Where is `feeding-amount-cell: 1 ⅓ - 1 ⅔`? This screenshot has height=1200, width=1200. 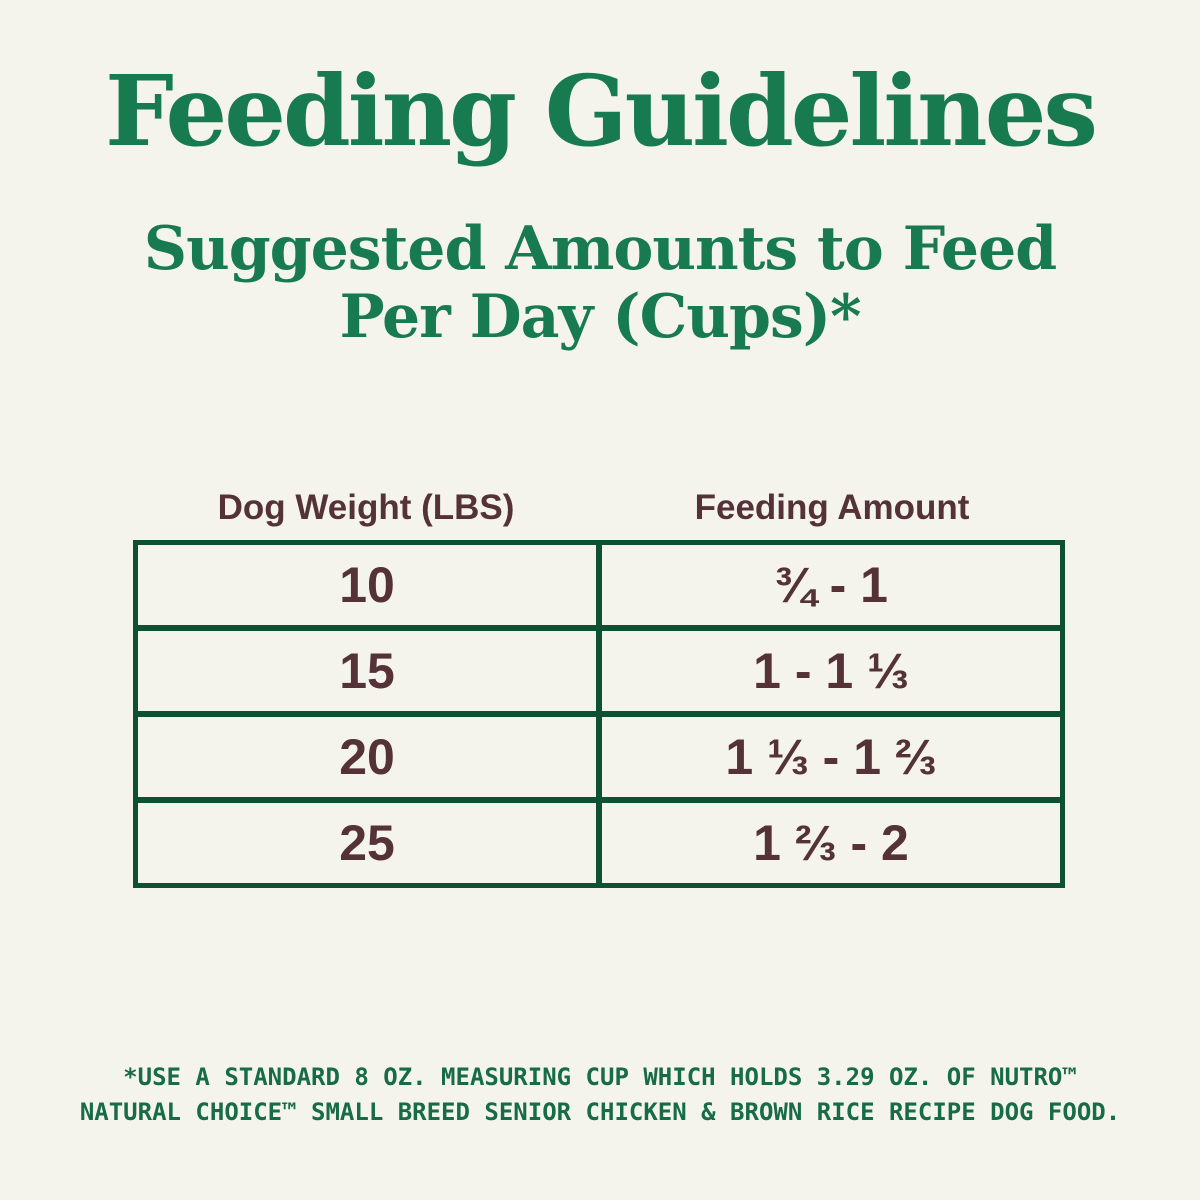
feeding-amount-cell: 1 ⅓ - 1 ⅔ is located at coordinates (831, 757).